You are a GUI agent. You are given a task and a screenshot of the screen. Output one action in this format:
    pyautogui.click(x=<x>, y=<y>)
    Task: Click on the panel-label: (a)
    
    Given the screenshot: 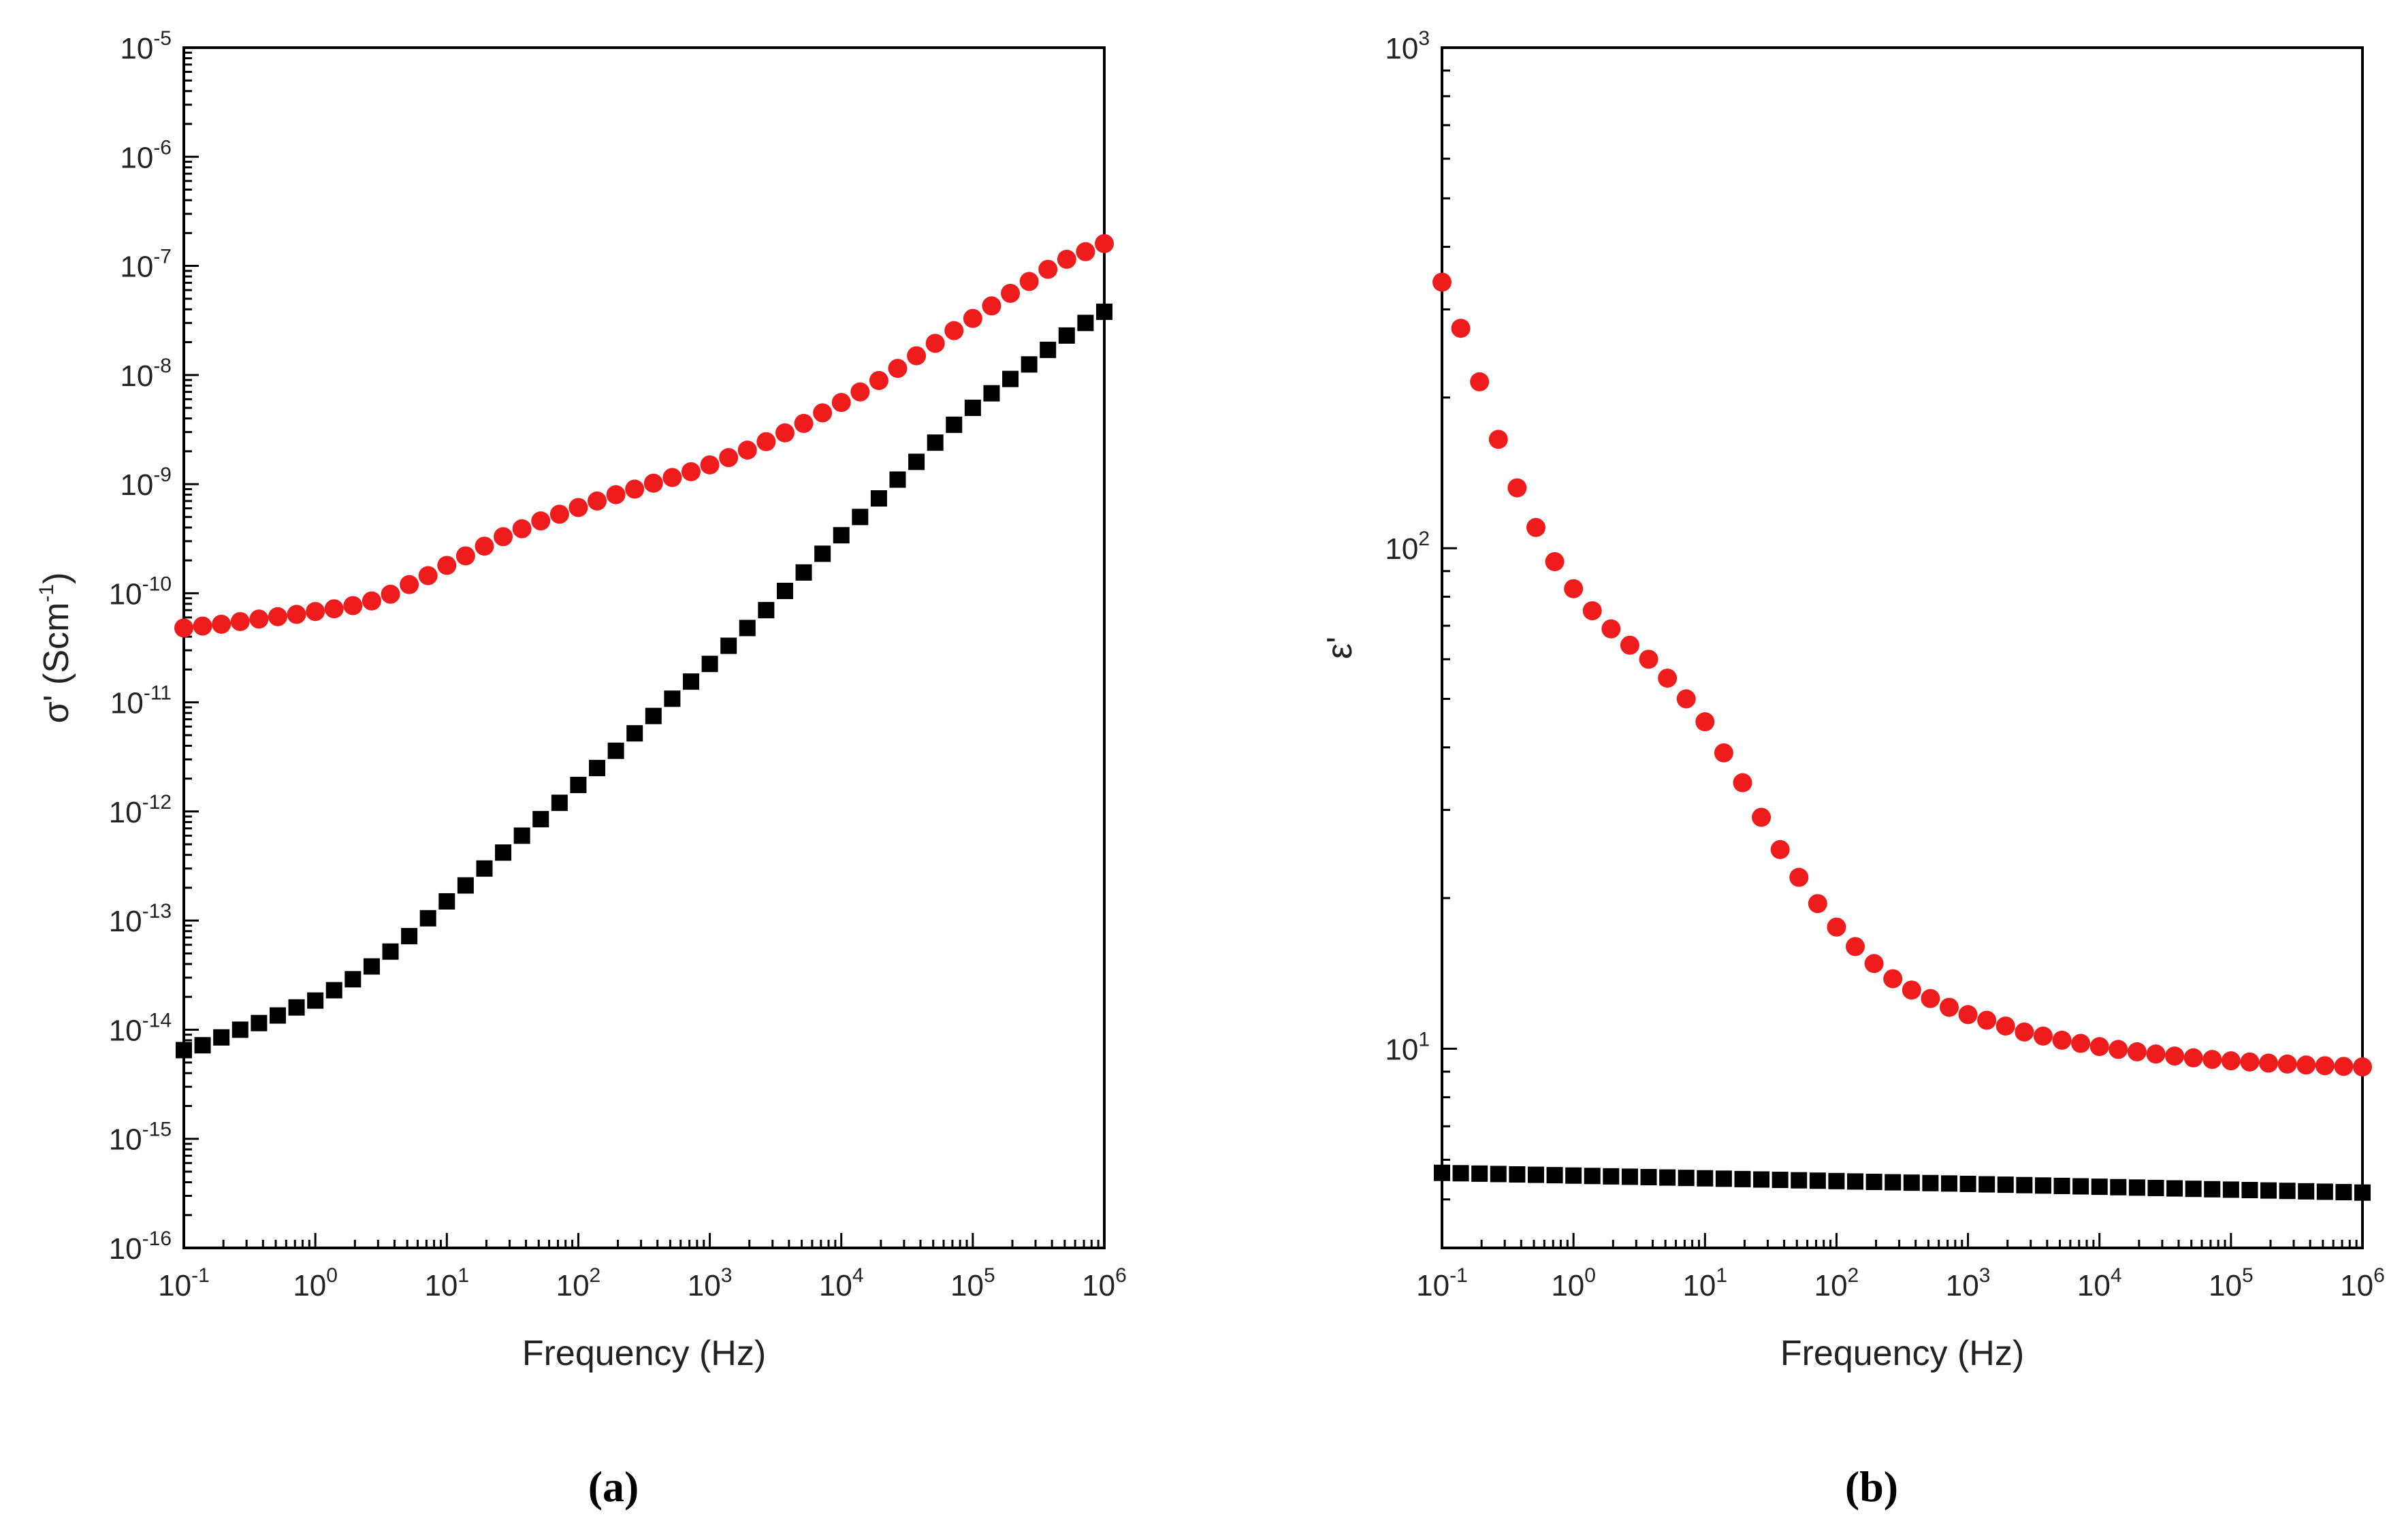 What is the action you would take?
    pyautogui.click(x=614, y=1486)
    